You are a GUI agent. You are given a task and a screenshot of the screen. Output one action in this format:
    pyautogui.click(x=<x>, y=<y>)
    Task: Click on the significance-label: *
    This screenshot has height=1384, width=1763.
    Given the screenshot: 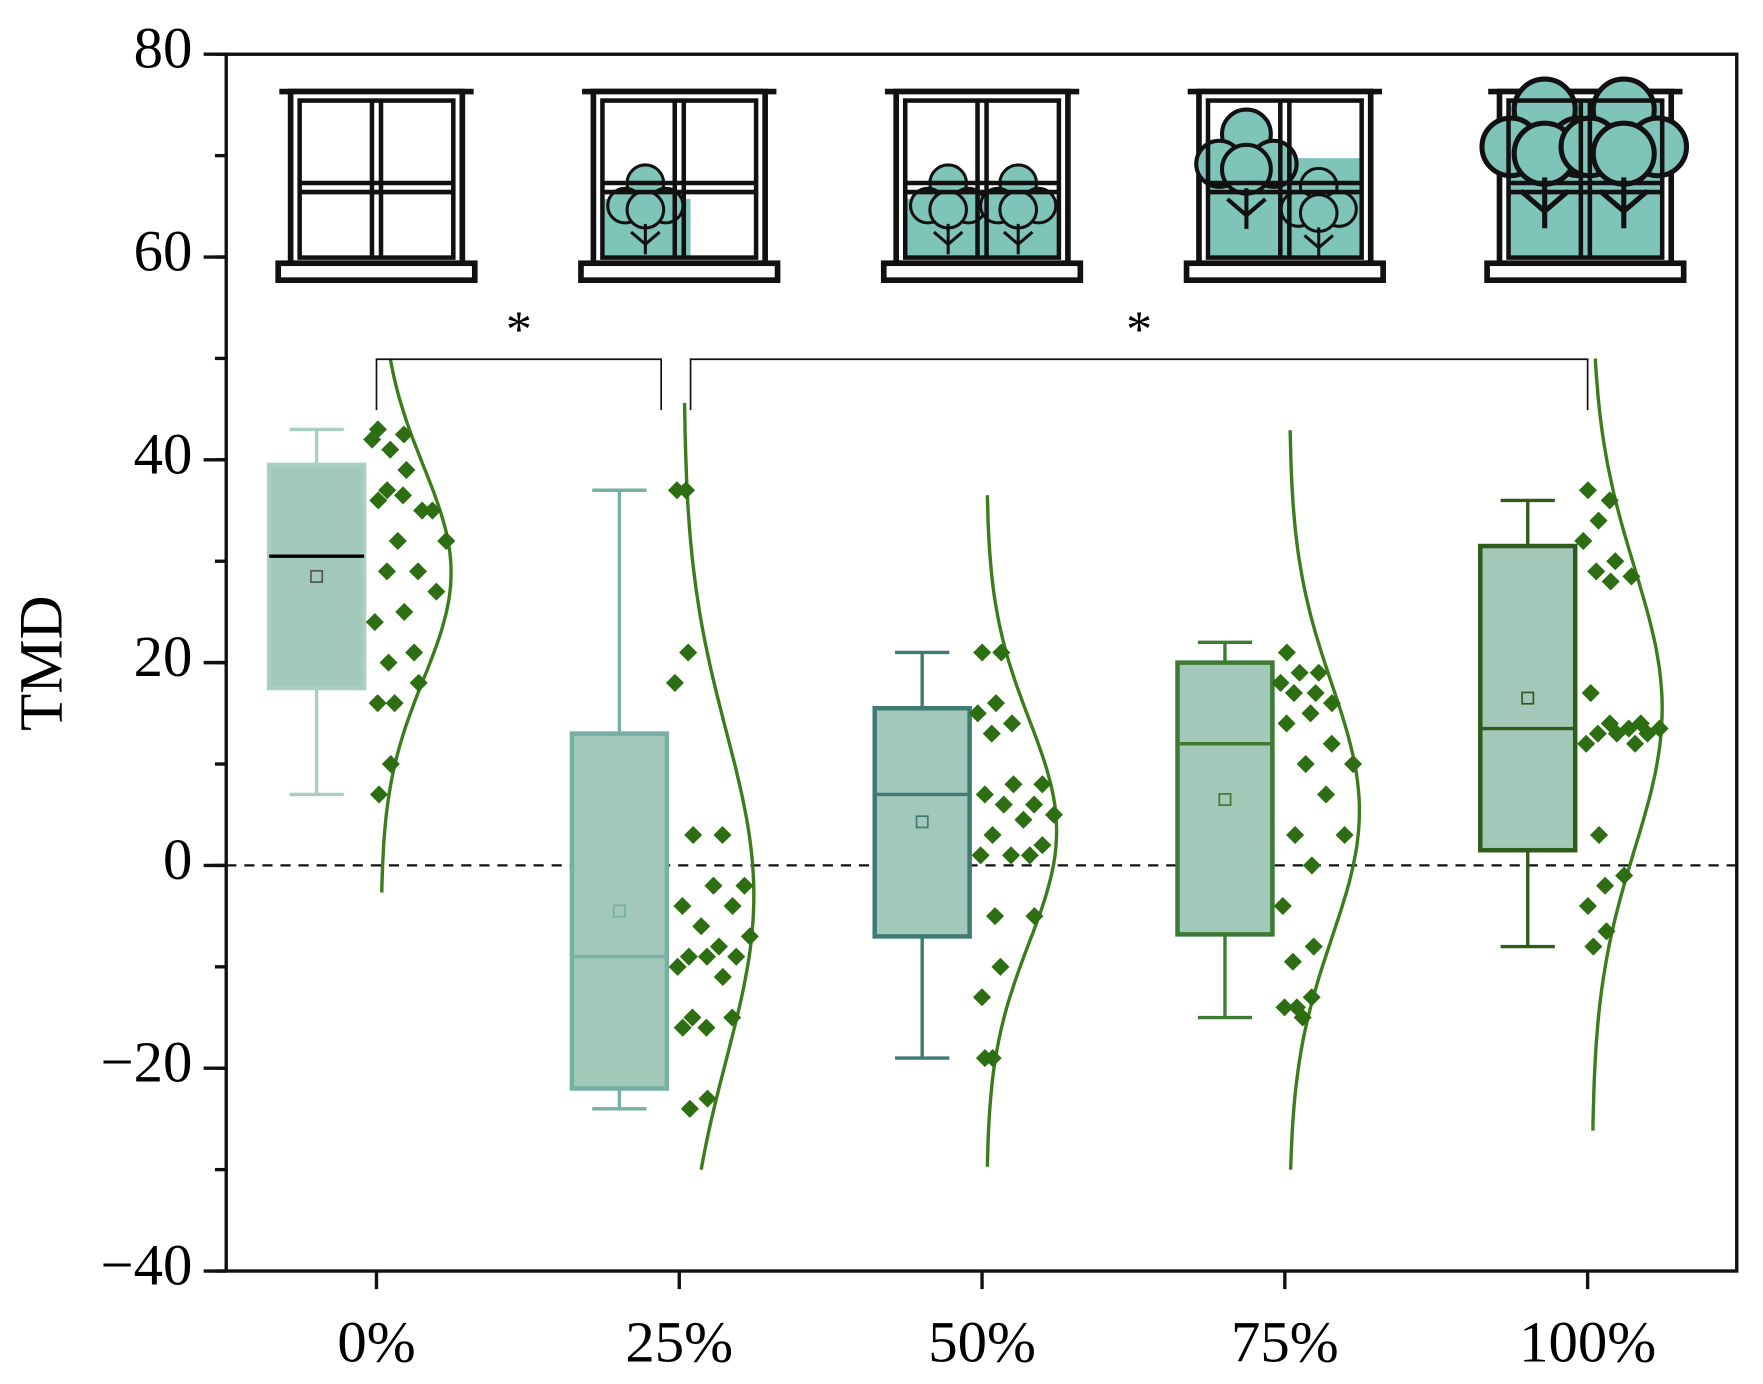 What is the action you would take?
    pyautogui.click(x=1139, y=329)
    